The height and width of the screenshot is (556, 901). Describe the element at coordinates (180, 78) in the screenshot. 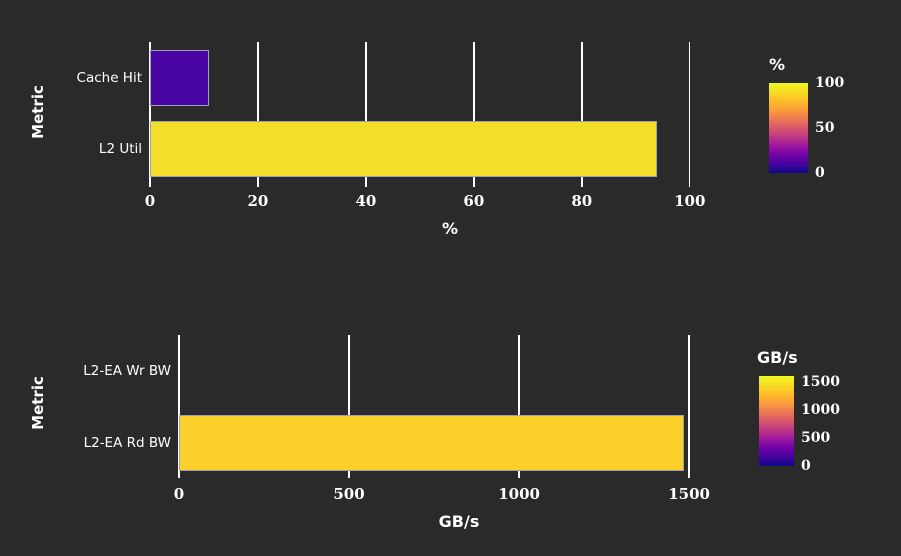

I see `bar-cache-hit` at that location.